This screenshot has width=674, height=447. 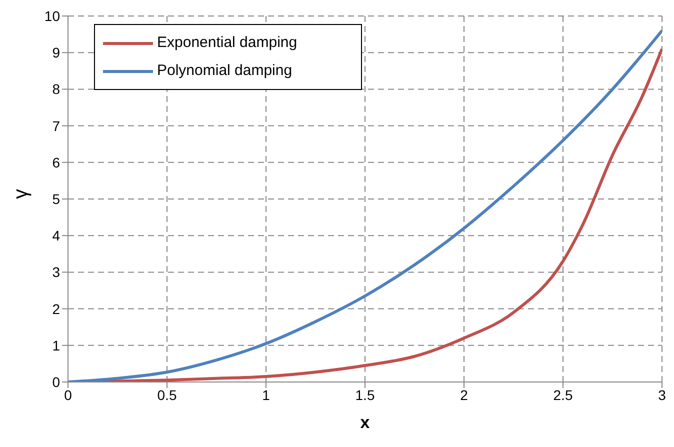 I want to click on y-tick-label: 4, so click(x=56, y=236).